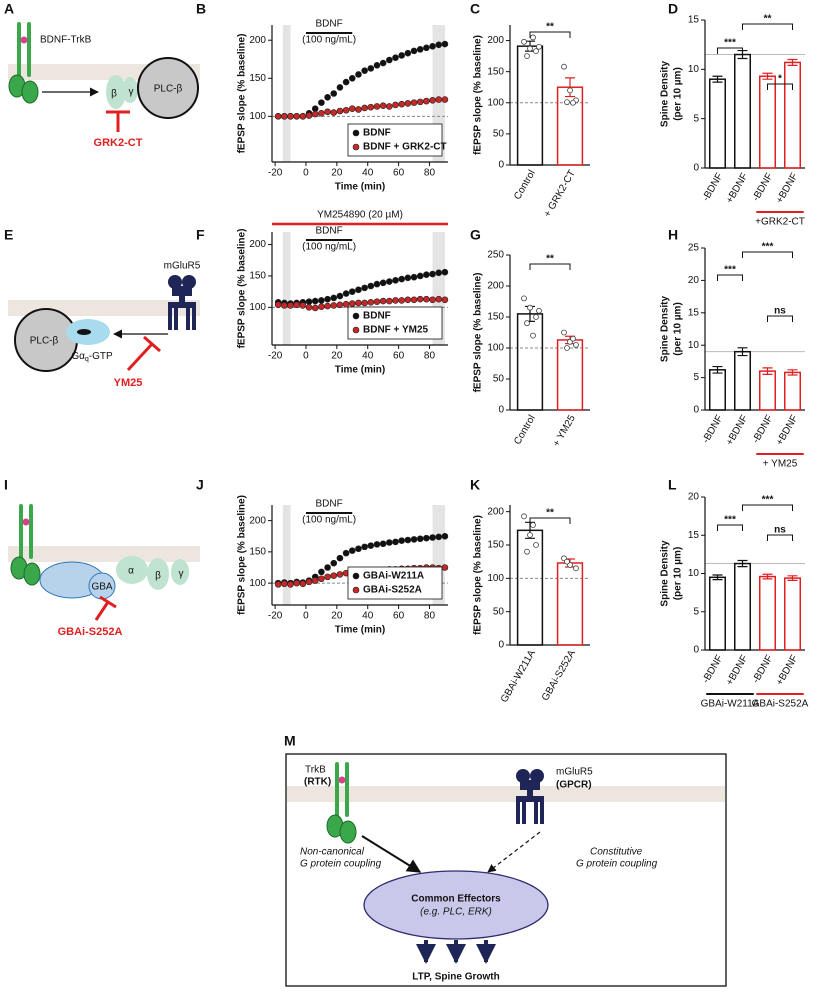 The image size is (815, 992). What do you see at coordinates (665, 573) in the screenshot?
I see `y-axis-label: Spine Density` at bounding box center [665, 573].